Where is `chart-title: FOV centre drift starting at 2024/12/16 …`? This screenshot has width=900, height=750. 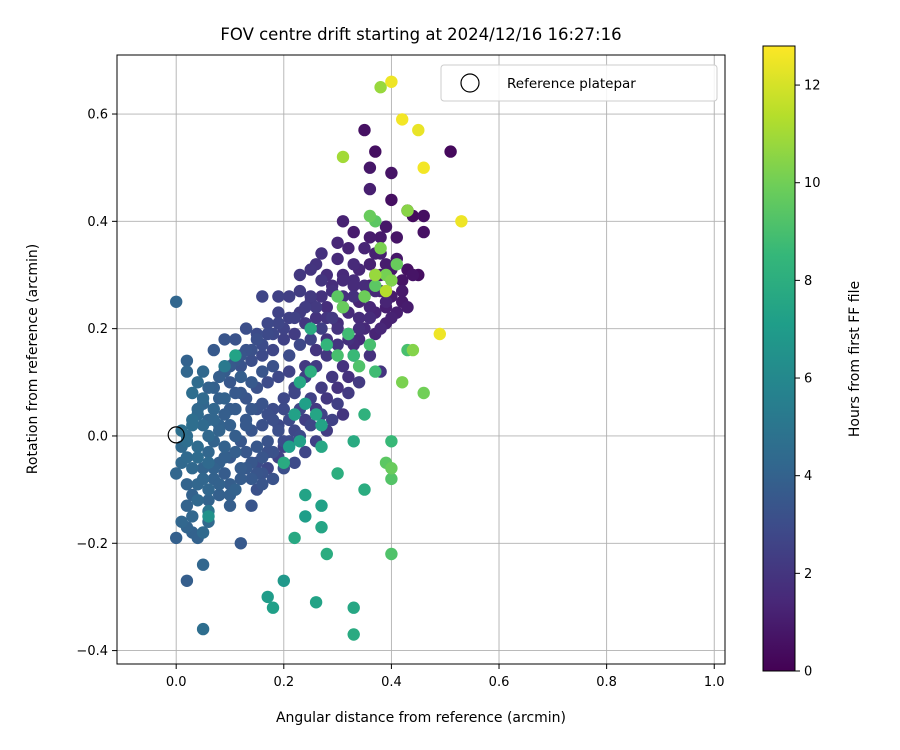 chart-title: FOV centre drift starting at 2024/12/16 … is located at coordinates (420, 34).